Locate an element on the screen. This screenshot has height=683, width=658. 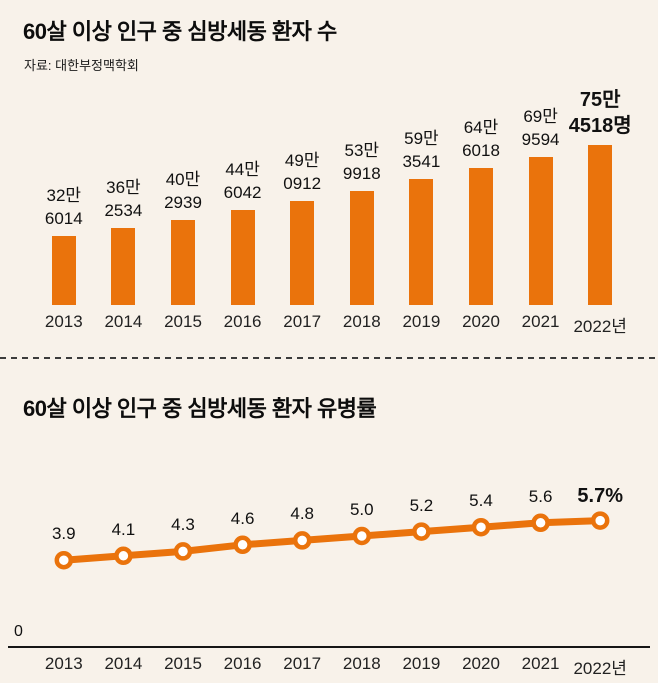
bar-value-label: 75만 4518명 is located at coordinates (600, 113).